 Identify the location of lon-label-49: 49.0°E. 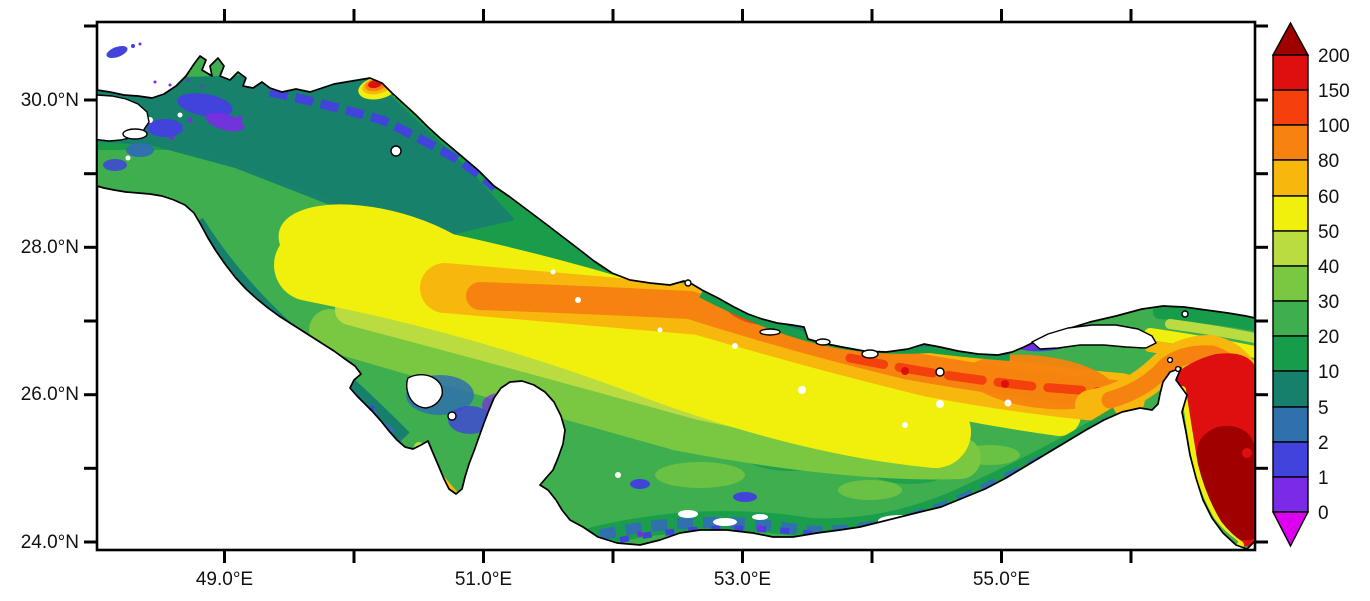
(224, 579).